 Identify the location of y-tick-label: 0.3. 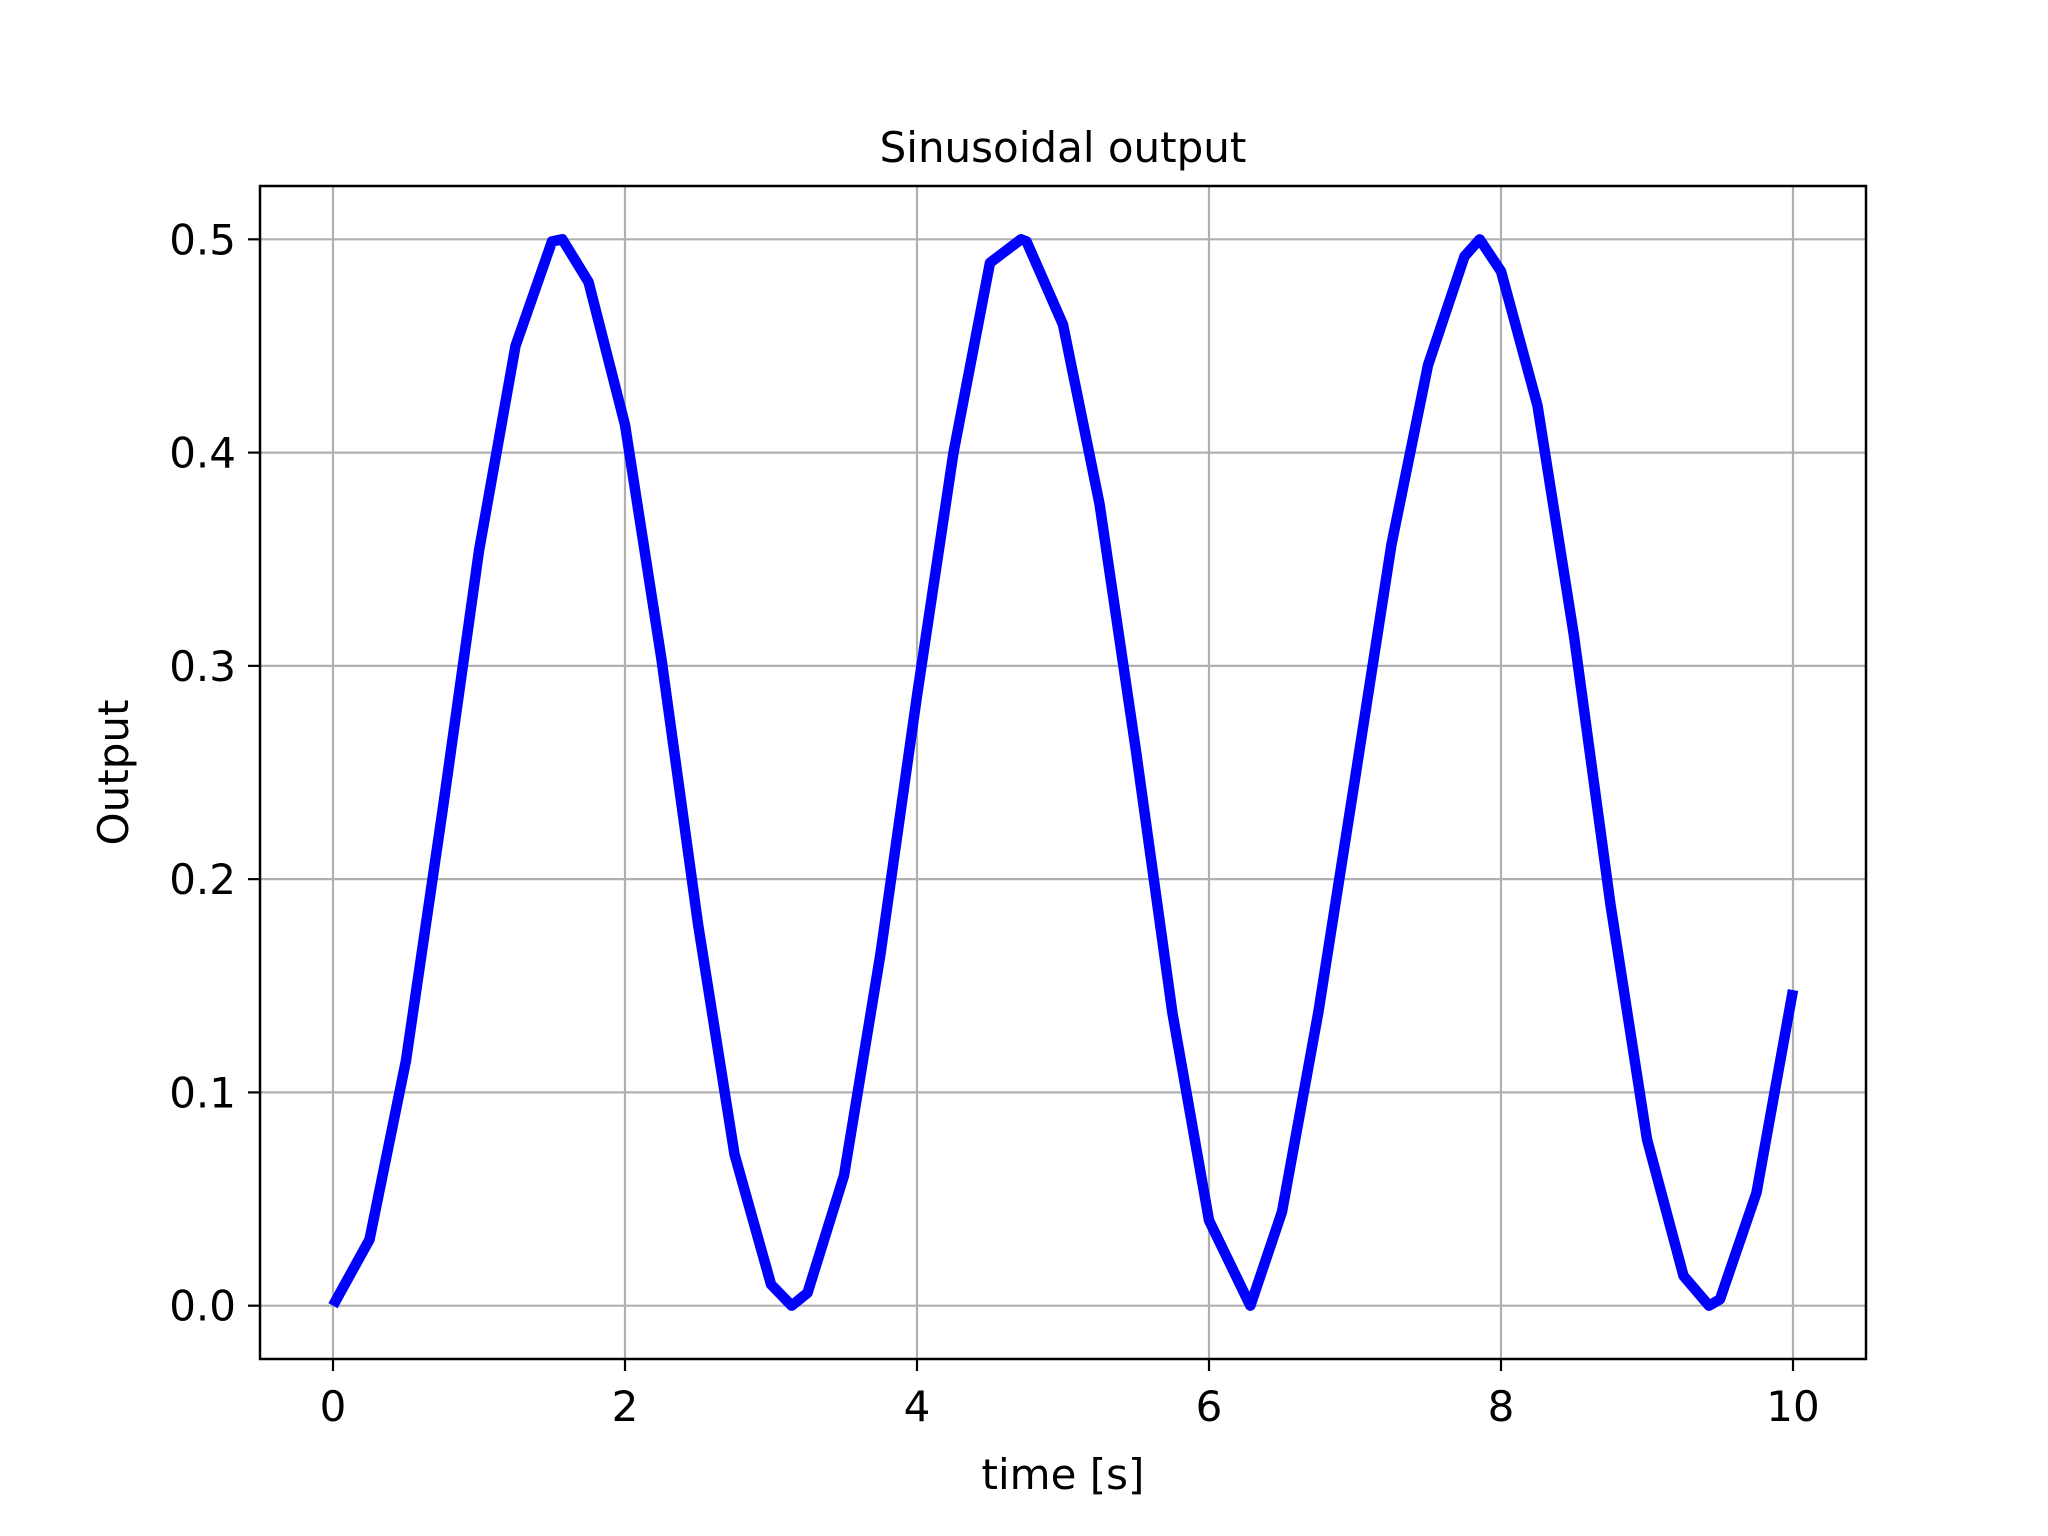
(202, 666).